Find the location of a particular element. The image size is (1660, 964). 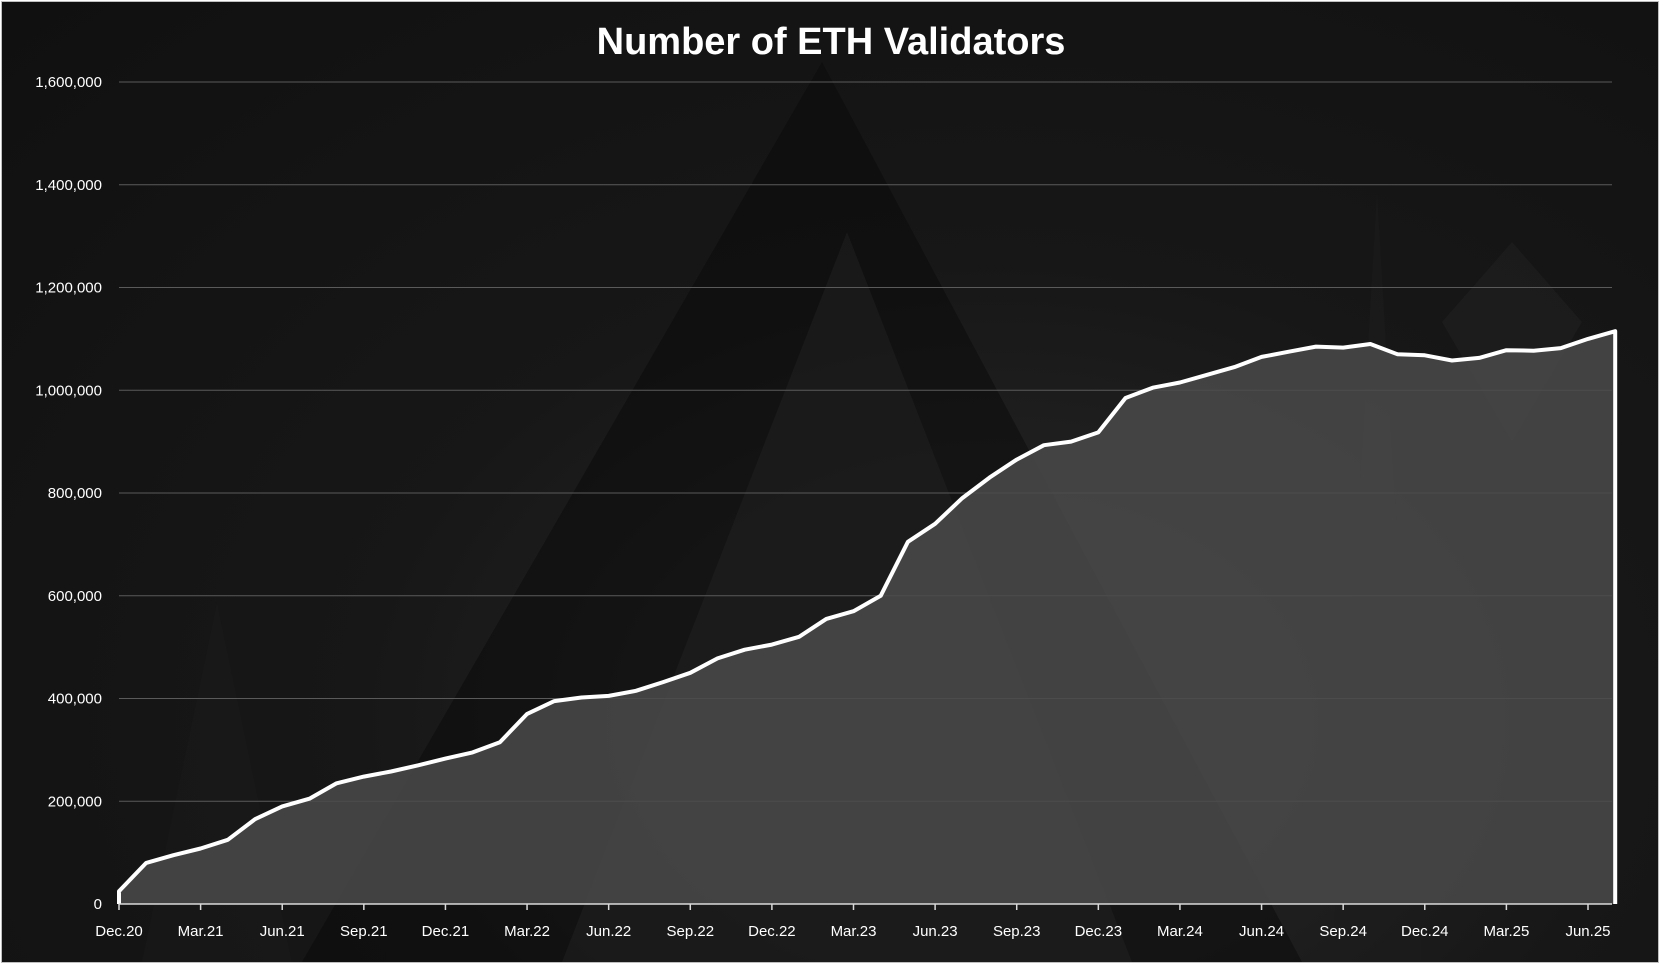

x-tick-label: Mar.24 is located at coordinates (1180, 931).